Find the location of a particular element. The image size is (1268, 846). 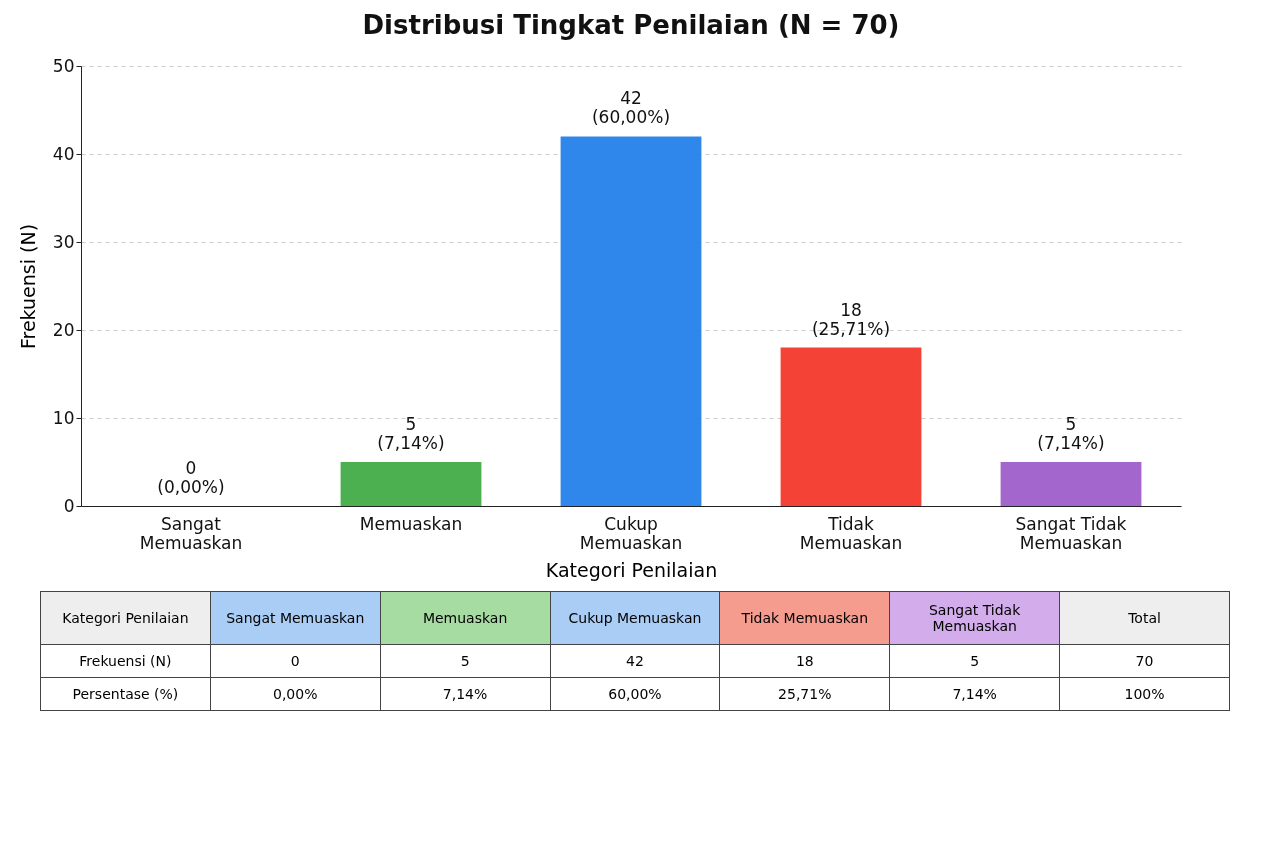

x-tick-label: Cukup Memuaskan is located at coordinates (631, 533).